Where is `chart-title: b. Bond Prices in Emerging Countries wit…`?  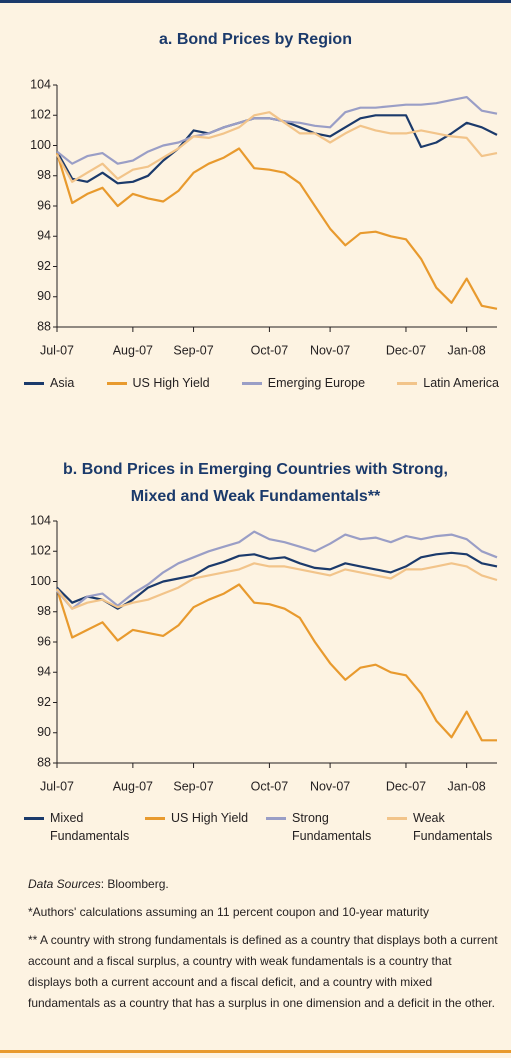 chart-title: b. Bond Prices in Emerging Countries wit… is located at coordinates (255, 483).